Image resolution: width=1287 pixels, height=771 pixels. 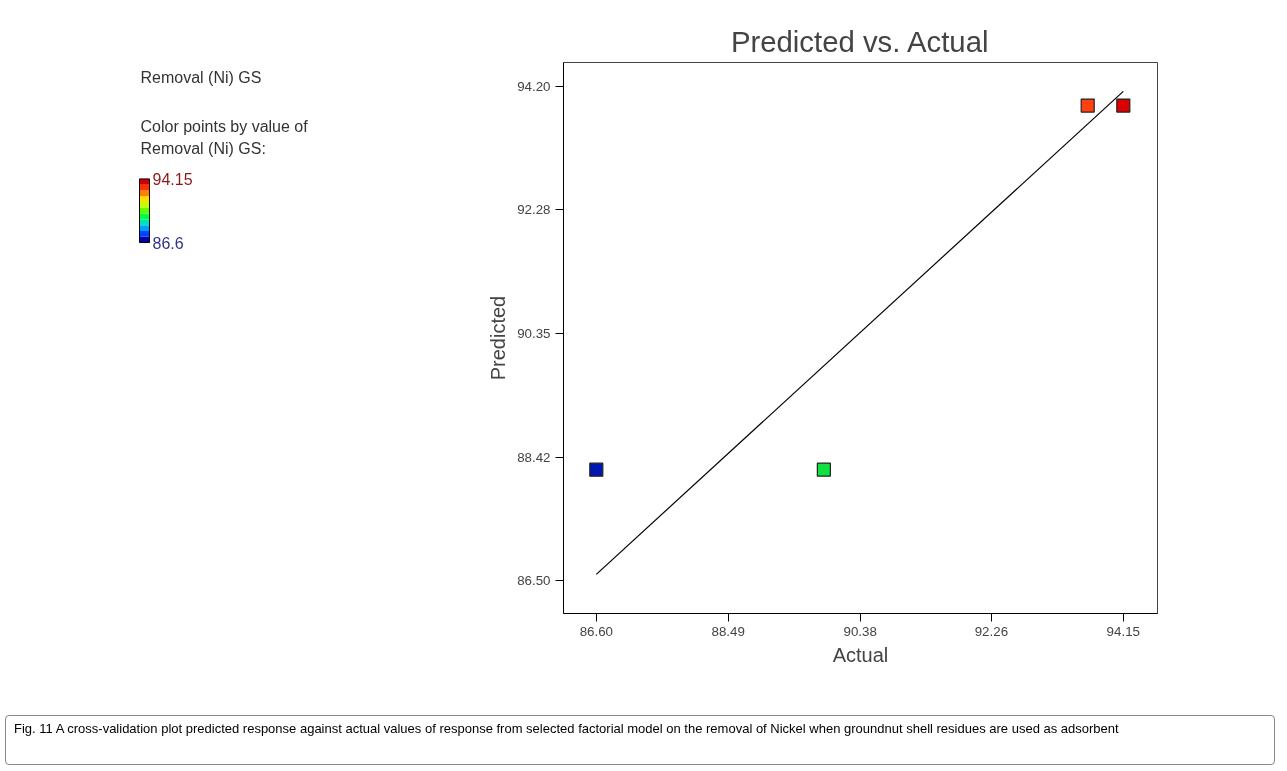 What do you see at coordinates (859, 41) in the screenshot?
I see `chart-title: Predicted vs. Actual` at bounding box center [859, 41].